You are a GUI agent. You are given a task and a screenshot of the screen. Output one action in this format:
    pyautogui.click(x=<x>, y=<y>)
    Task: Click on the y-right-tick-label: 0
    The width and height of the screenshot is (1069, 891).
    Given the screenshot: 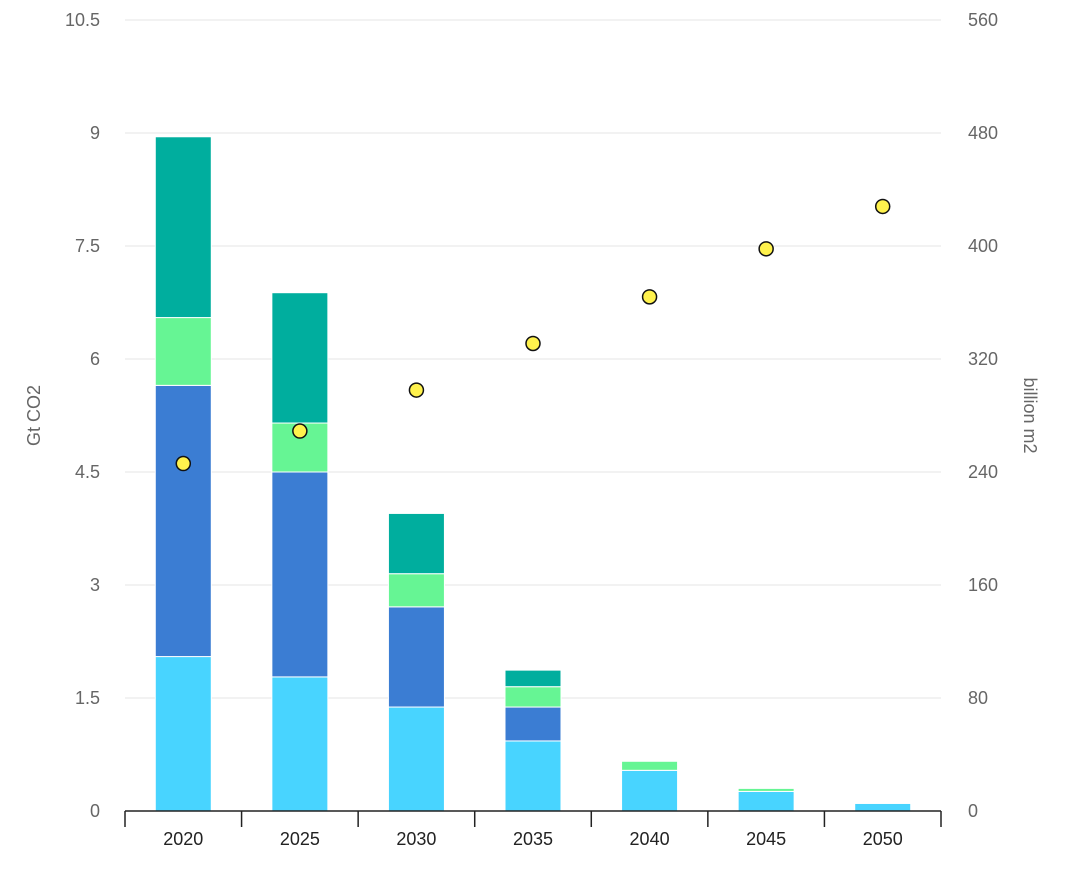 What is the action you would take?
    pyautogui.click(x=973, y=811)
    